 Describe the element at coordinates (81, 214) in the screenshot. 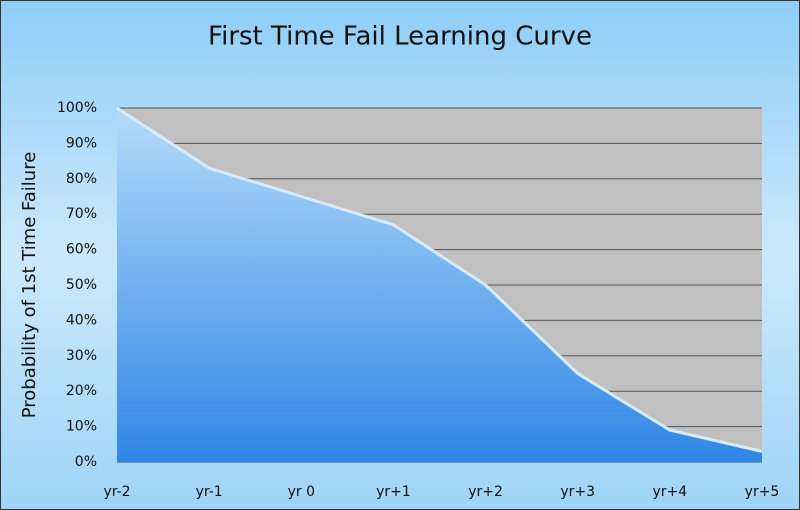

I see `y-tick-label: 70%` at that location.